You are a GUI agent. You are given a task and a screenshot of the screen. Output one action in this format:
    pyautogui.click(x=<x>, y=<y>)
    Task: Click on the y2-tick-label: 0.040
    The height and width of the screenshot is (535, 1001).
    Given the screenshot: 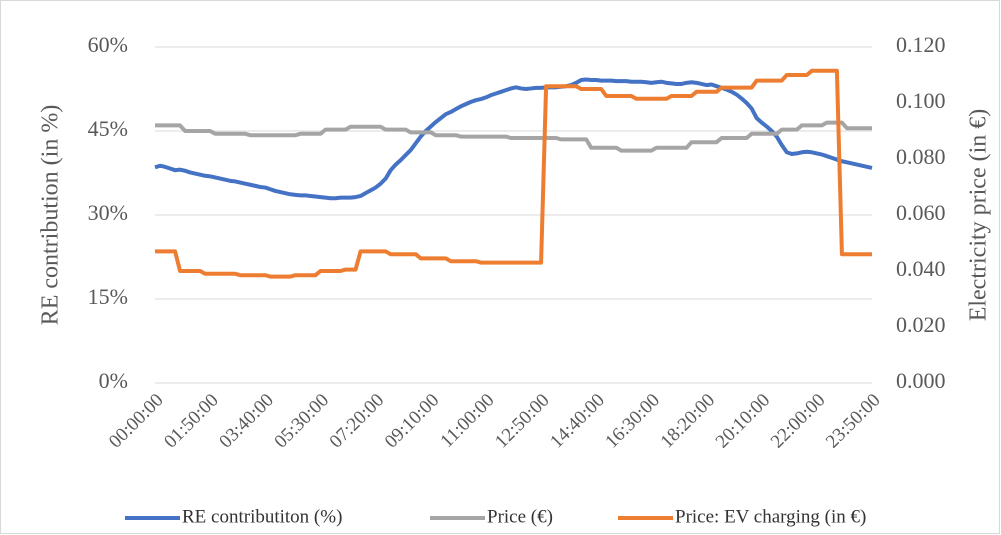 What is the action you would take?
    pyautogui.click(x=921, y=268)
    